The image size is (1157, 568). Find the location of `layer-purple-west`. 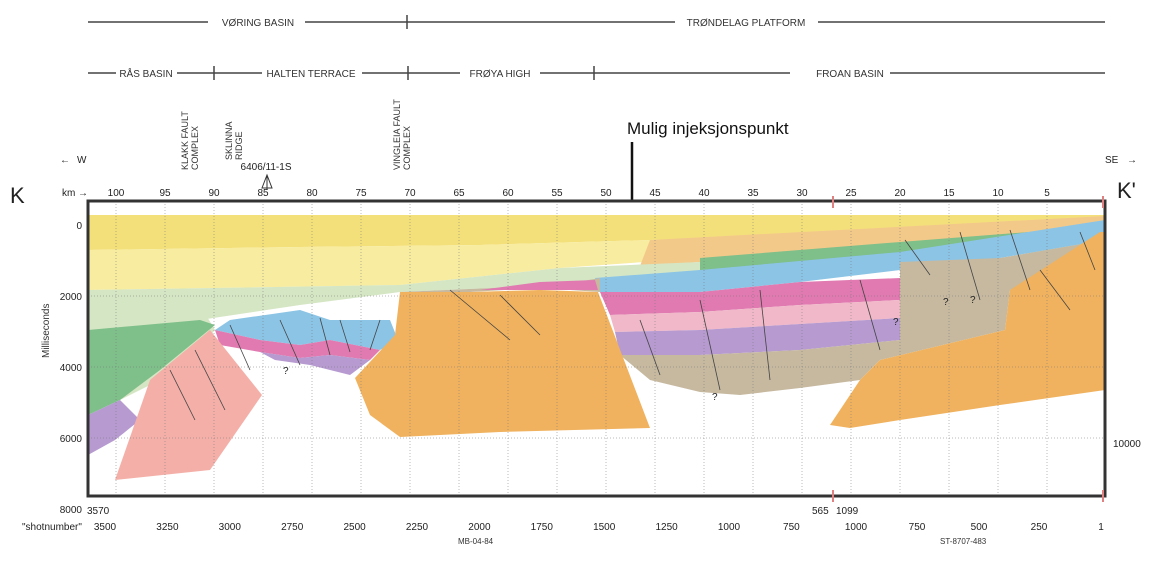

layer-purple-west is located at coordinates (114, 427).